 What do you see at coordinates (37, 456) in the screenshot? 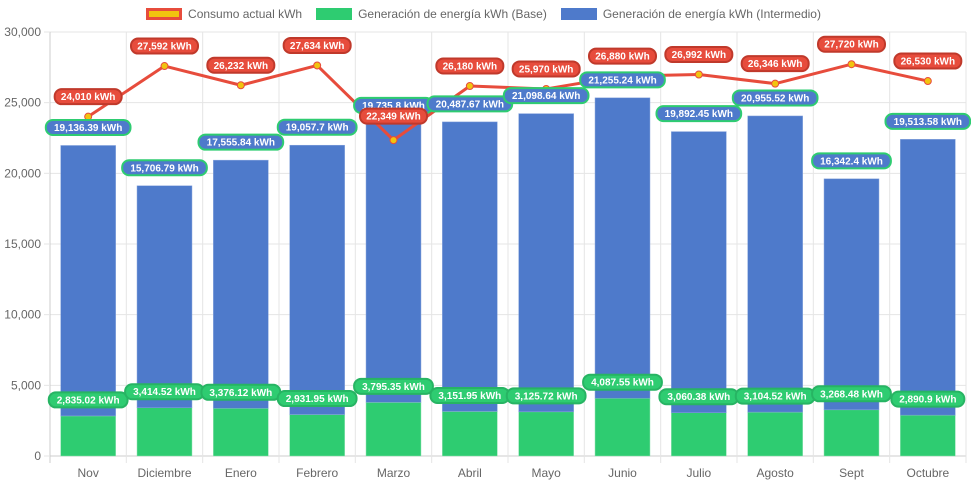
I see `y-tick-label: 0` at bounding box center [37, 456].